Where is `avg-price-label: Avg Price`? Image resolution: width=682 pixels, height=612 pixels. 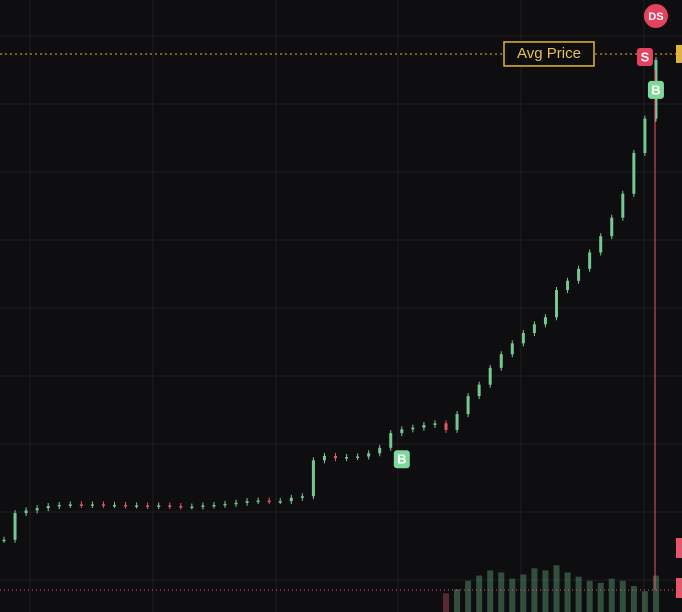
avg-price-label: Avg Price is located at coordinates (549, 53).